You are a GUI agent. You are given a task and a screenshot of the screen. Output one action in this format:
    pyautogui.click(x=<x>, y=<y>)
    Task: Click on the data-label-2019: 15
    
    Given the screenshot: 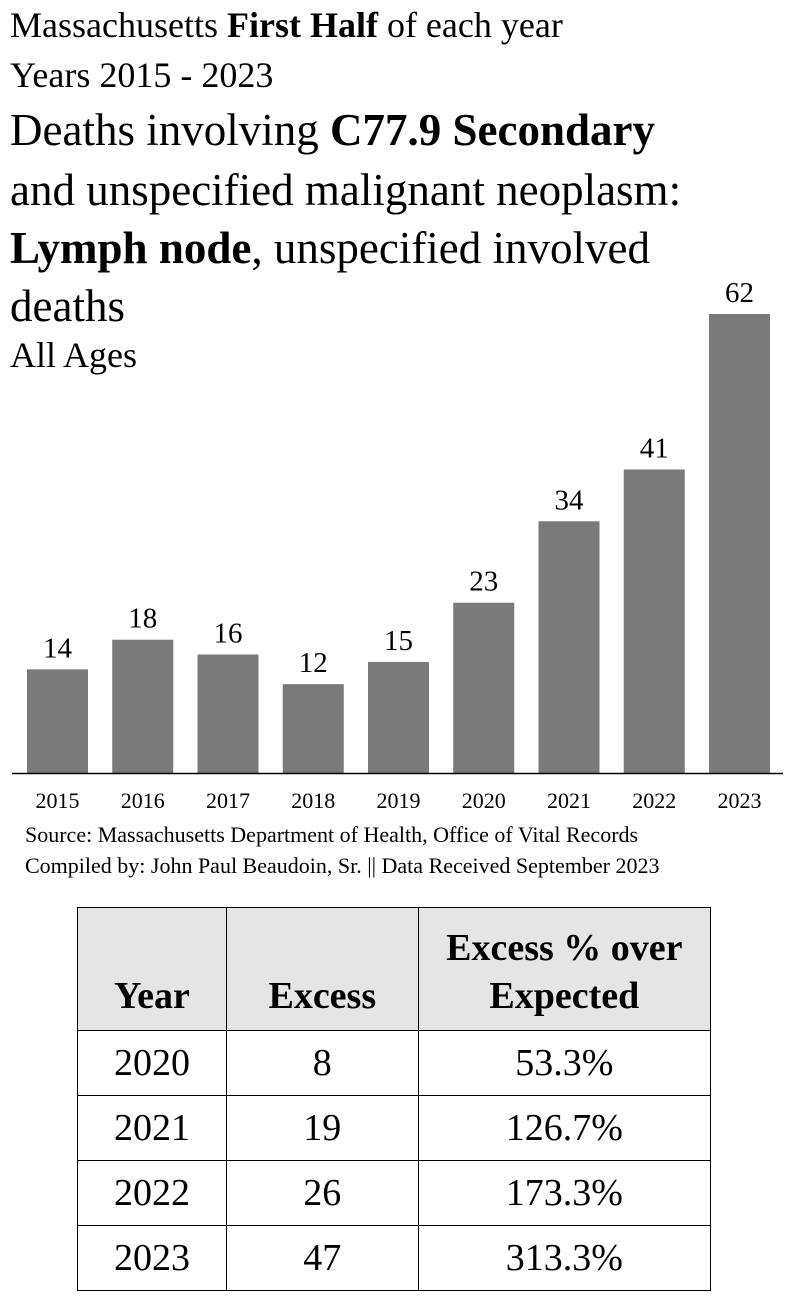 What is the action you would take?
    pyautogui.click(x=398, y=641)
    